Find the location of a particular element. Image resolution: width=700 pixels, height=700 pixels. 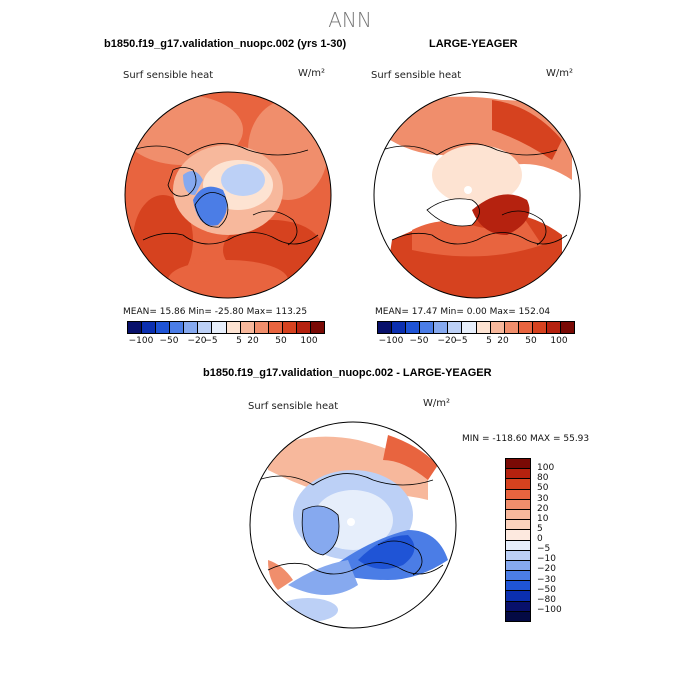

panel2-stats: MEAN= 17.47 Min= 0.00 Max= 152.04 is located at coordinates (463, 312).